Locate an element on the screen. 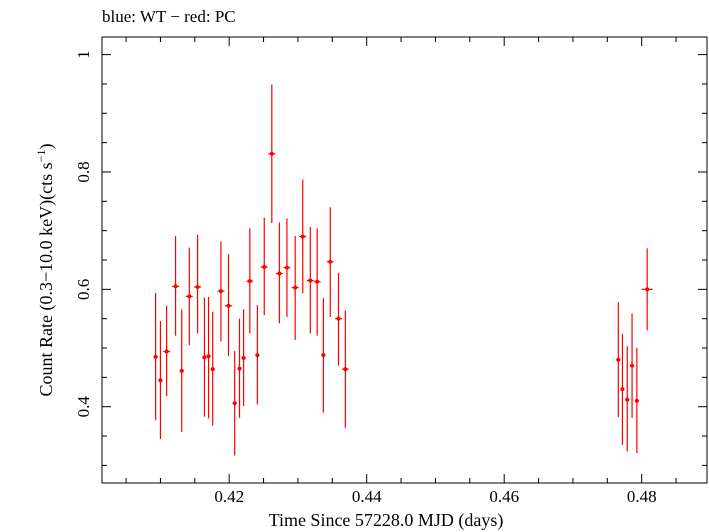  x-tick-label: 0.48 is located at coordinates (642, 496).